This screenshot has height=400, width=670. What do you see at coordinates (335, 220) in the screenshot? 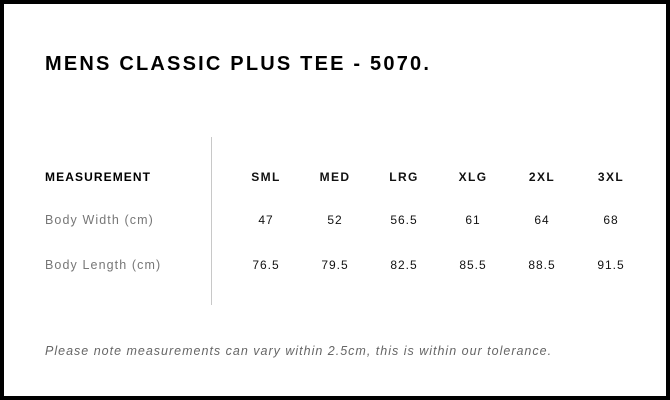
I see `table-cell: 52` at bounding box center [335, 220].